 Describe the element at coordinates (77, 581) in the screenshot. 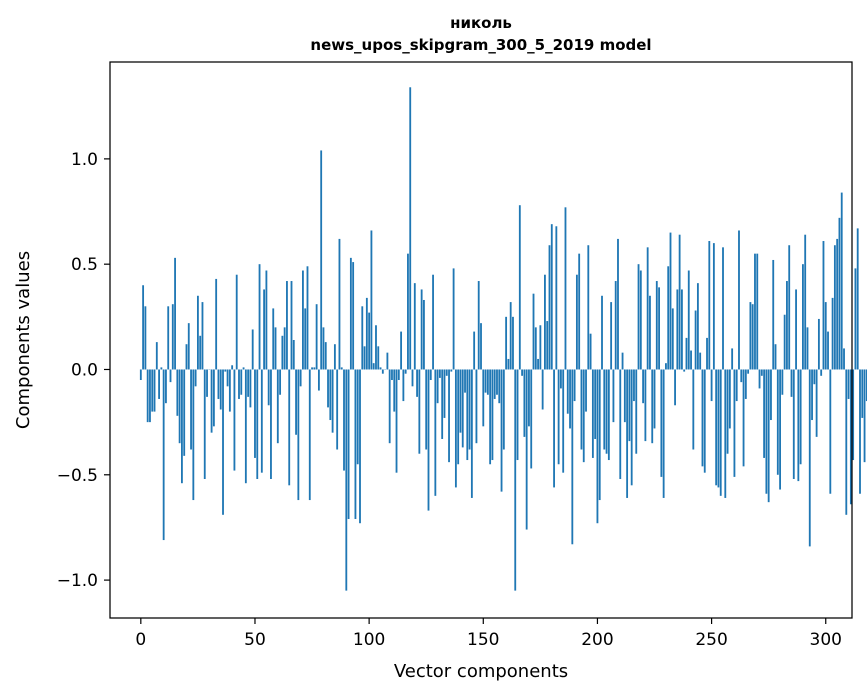

I see `y-tick-label: −1.0` at that location.